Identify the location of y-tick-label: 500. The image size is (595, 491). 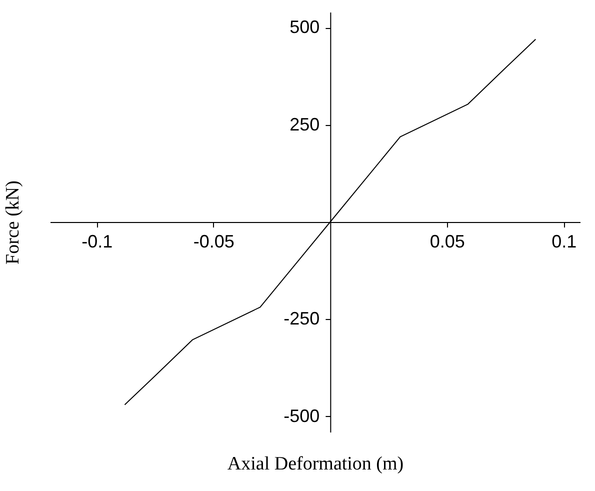
(305, 27).